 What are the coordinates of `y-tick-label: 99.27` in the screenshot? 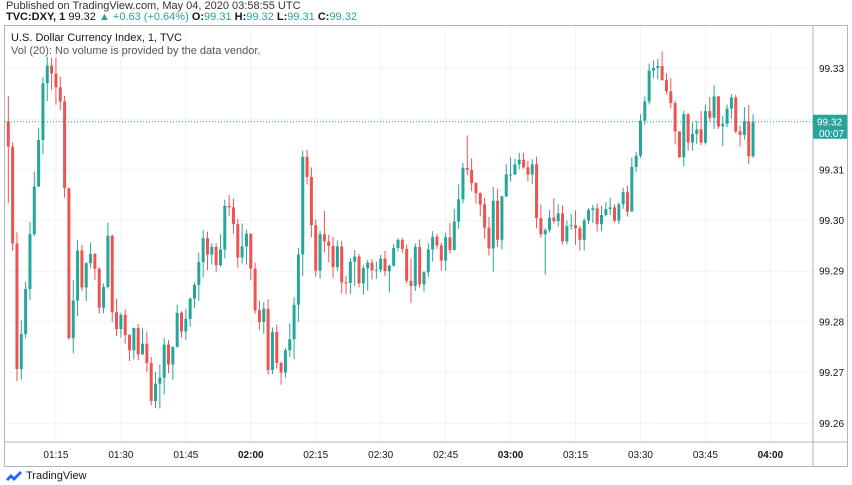 It's located at (831, 373).